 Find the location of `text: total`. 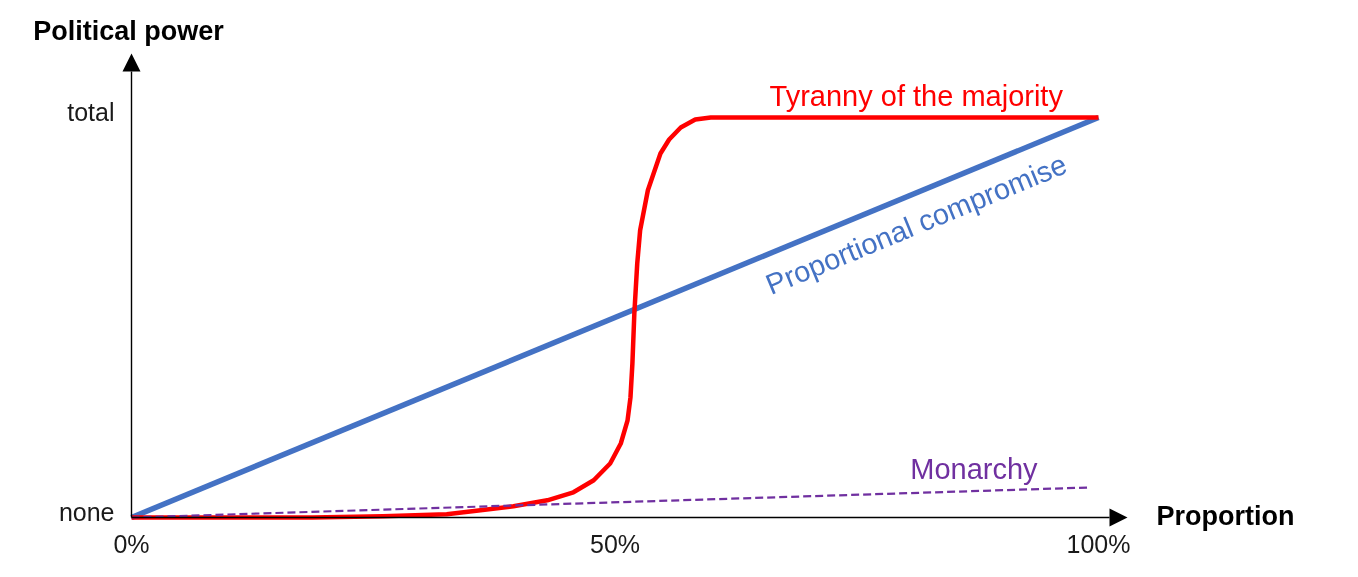

text: total is located at coordinates (91, 111).